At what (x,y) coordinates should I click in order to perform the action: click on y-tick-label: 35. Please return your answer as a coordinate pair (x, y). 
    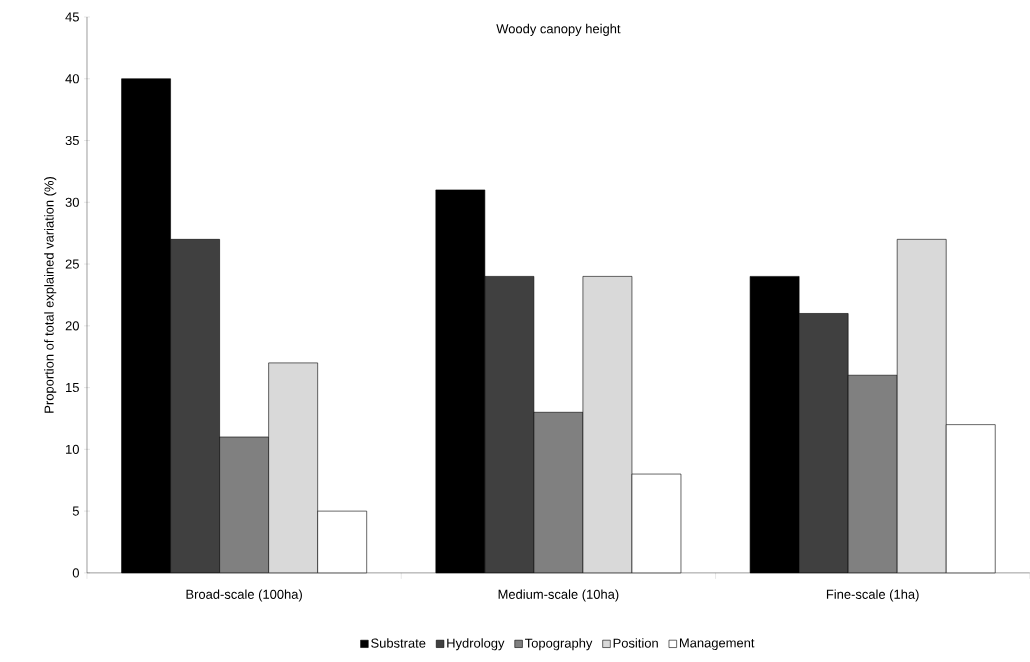
    Looking at the image, I should click on (72, 141).